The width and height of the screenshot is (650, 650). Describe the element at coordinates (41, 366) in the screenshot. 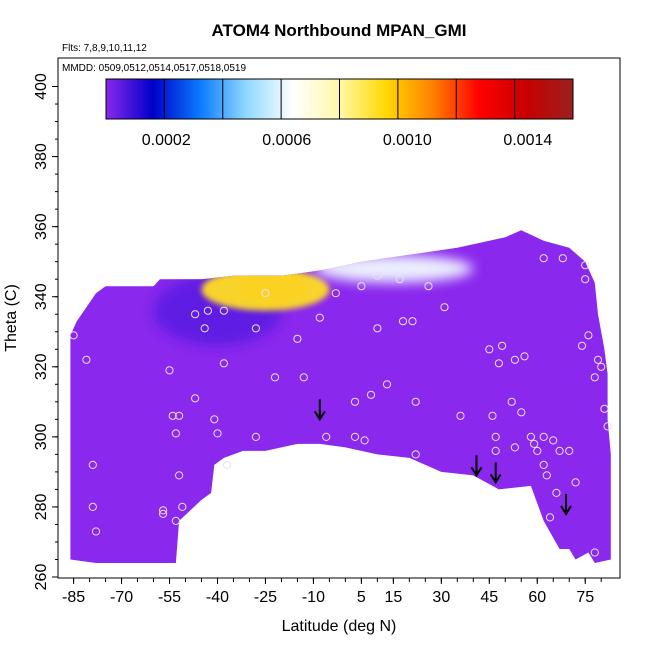

I see `y-tick-label: 320` at that location.